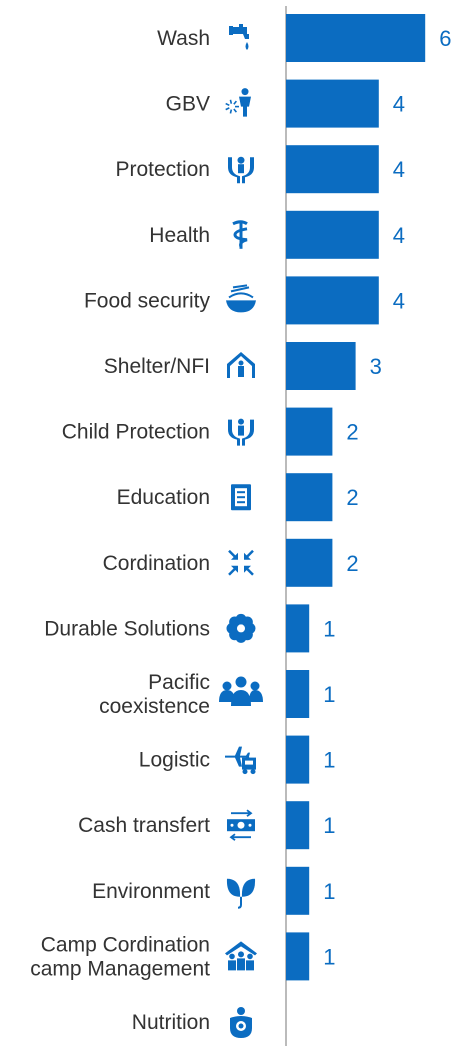  I want to click on environment-leaf-icon, so click(241, 893).